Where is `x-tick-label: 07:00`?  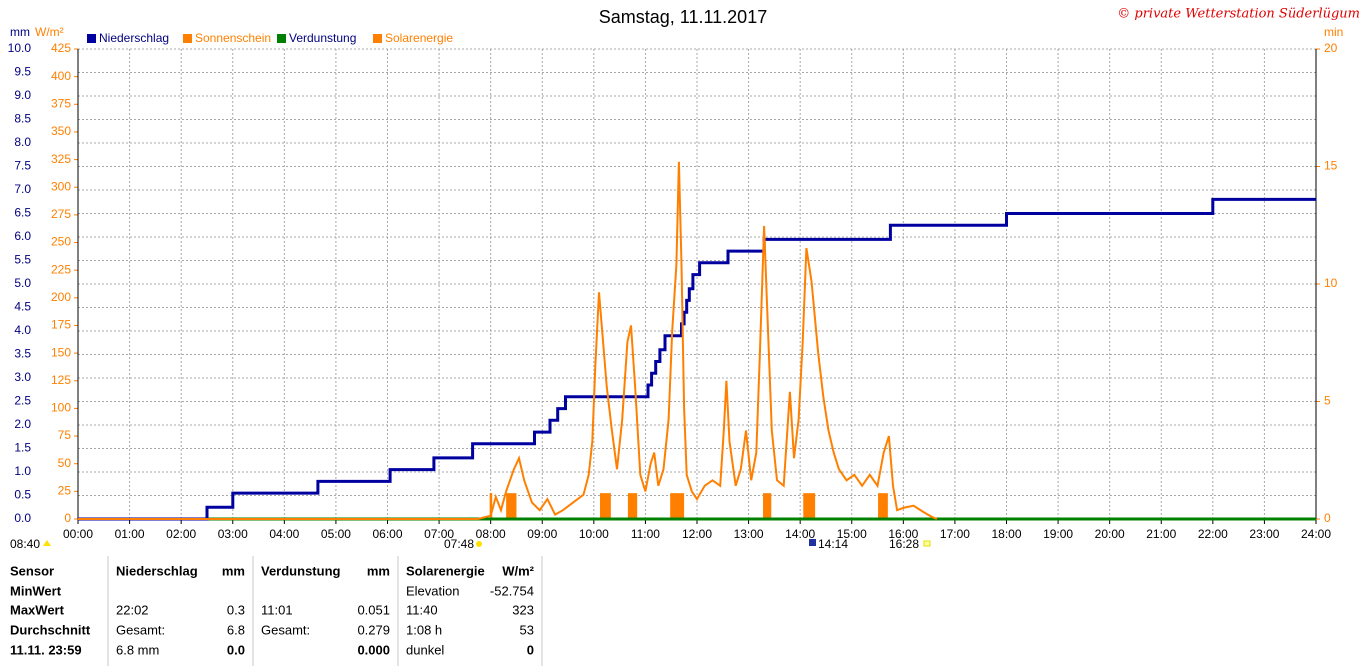
x-tick-label: 07:00 is located at coordinates (439, 534).